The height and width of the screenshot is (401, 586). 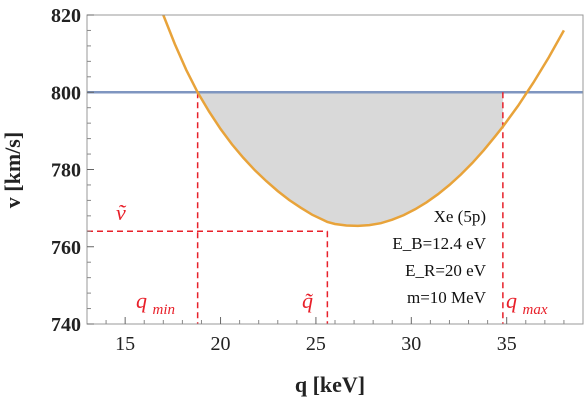 I want to click on q-min-letter: q, so click(x=141, y=300).